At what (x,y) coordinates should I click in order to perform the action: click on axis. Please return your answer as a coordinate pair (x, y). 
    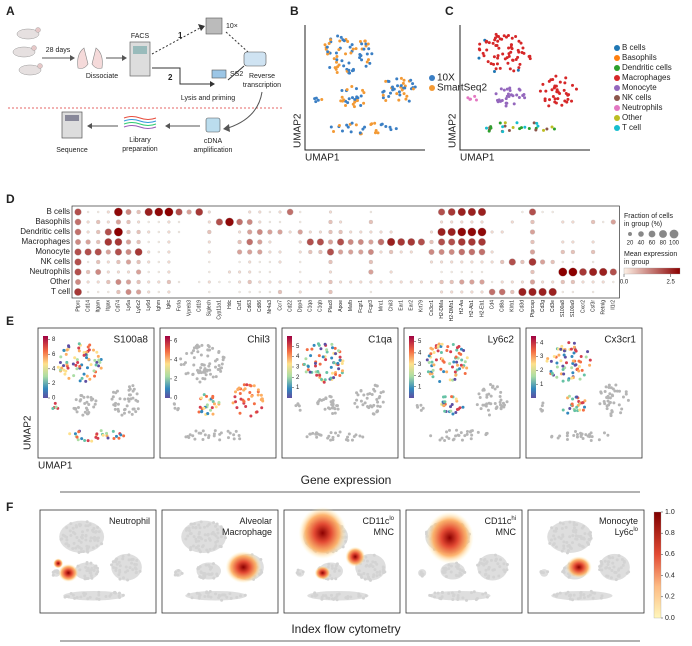
    Looking at the image, I should click on (524, 88).